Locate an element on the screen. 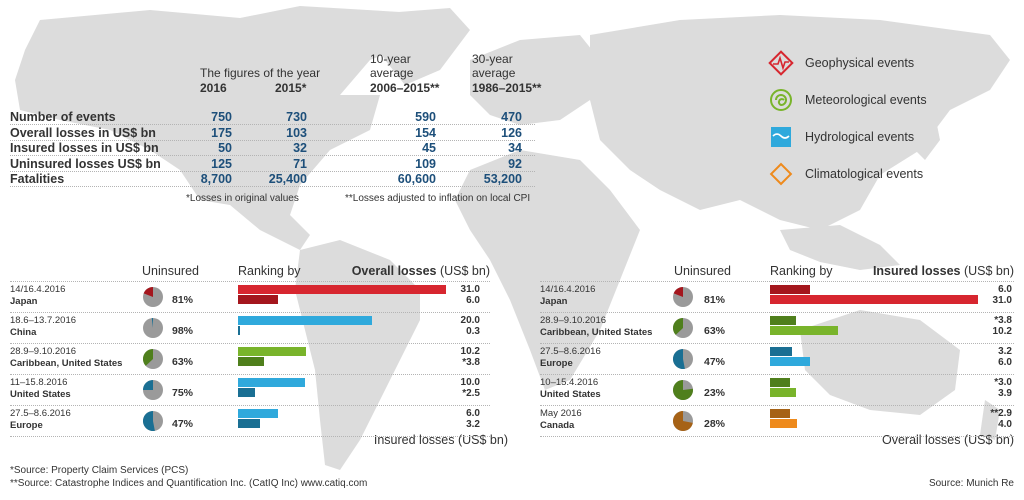  uninsured-percent: 47% is located at coordinates (183, 424).